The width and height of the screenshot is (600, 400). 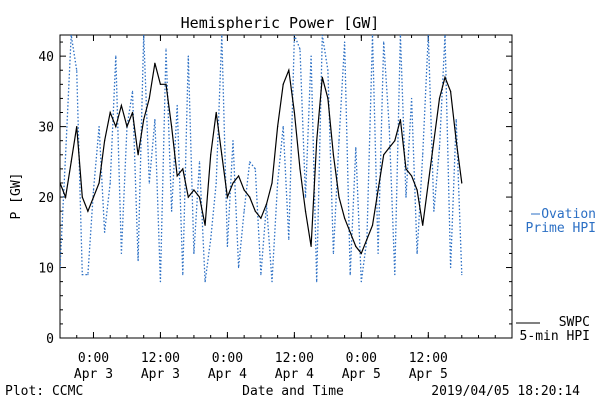 I want to click on footer-timestamp: 2019/04/05 18:20:14, so click(x=505, y=391).